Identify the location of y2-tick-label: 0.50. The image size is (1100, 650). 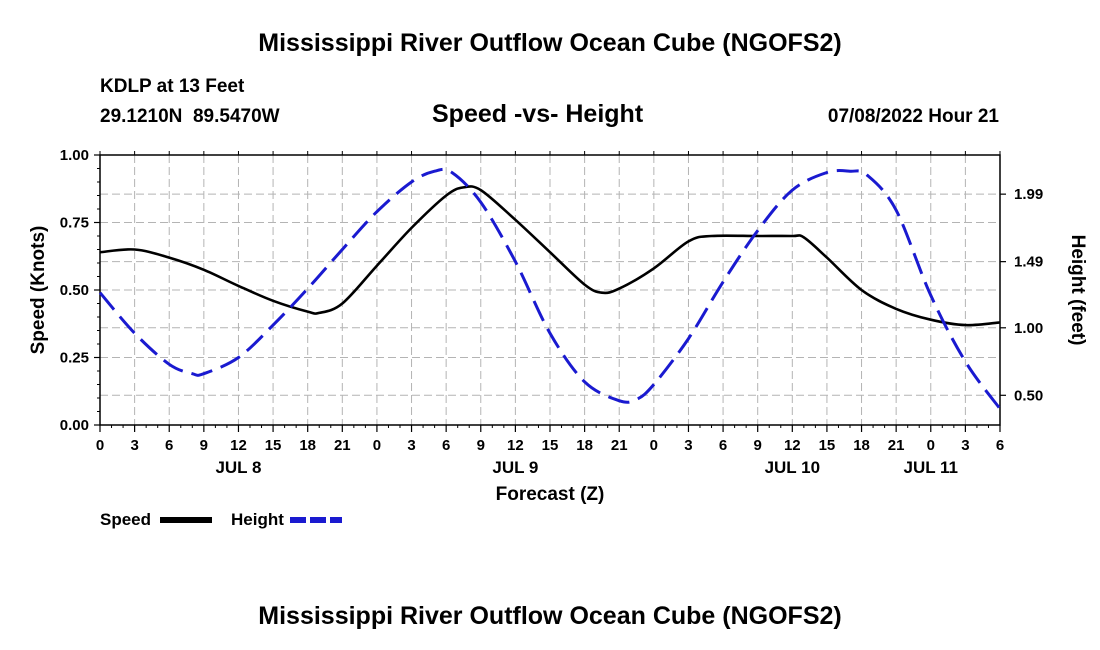
(1028, 395).